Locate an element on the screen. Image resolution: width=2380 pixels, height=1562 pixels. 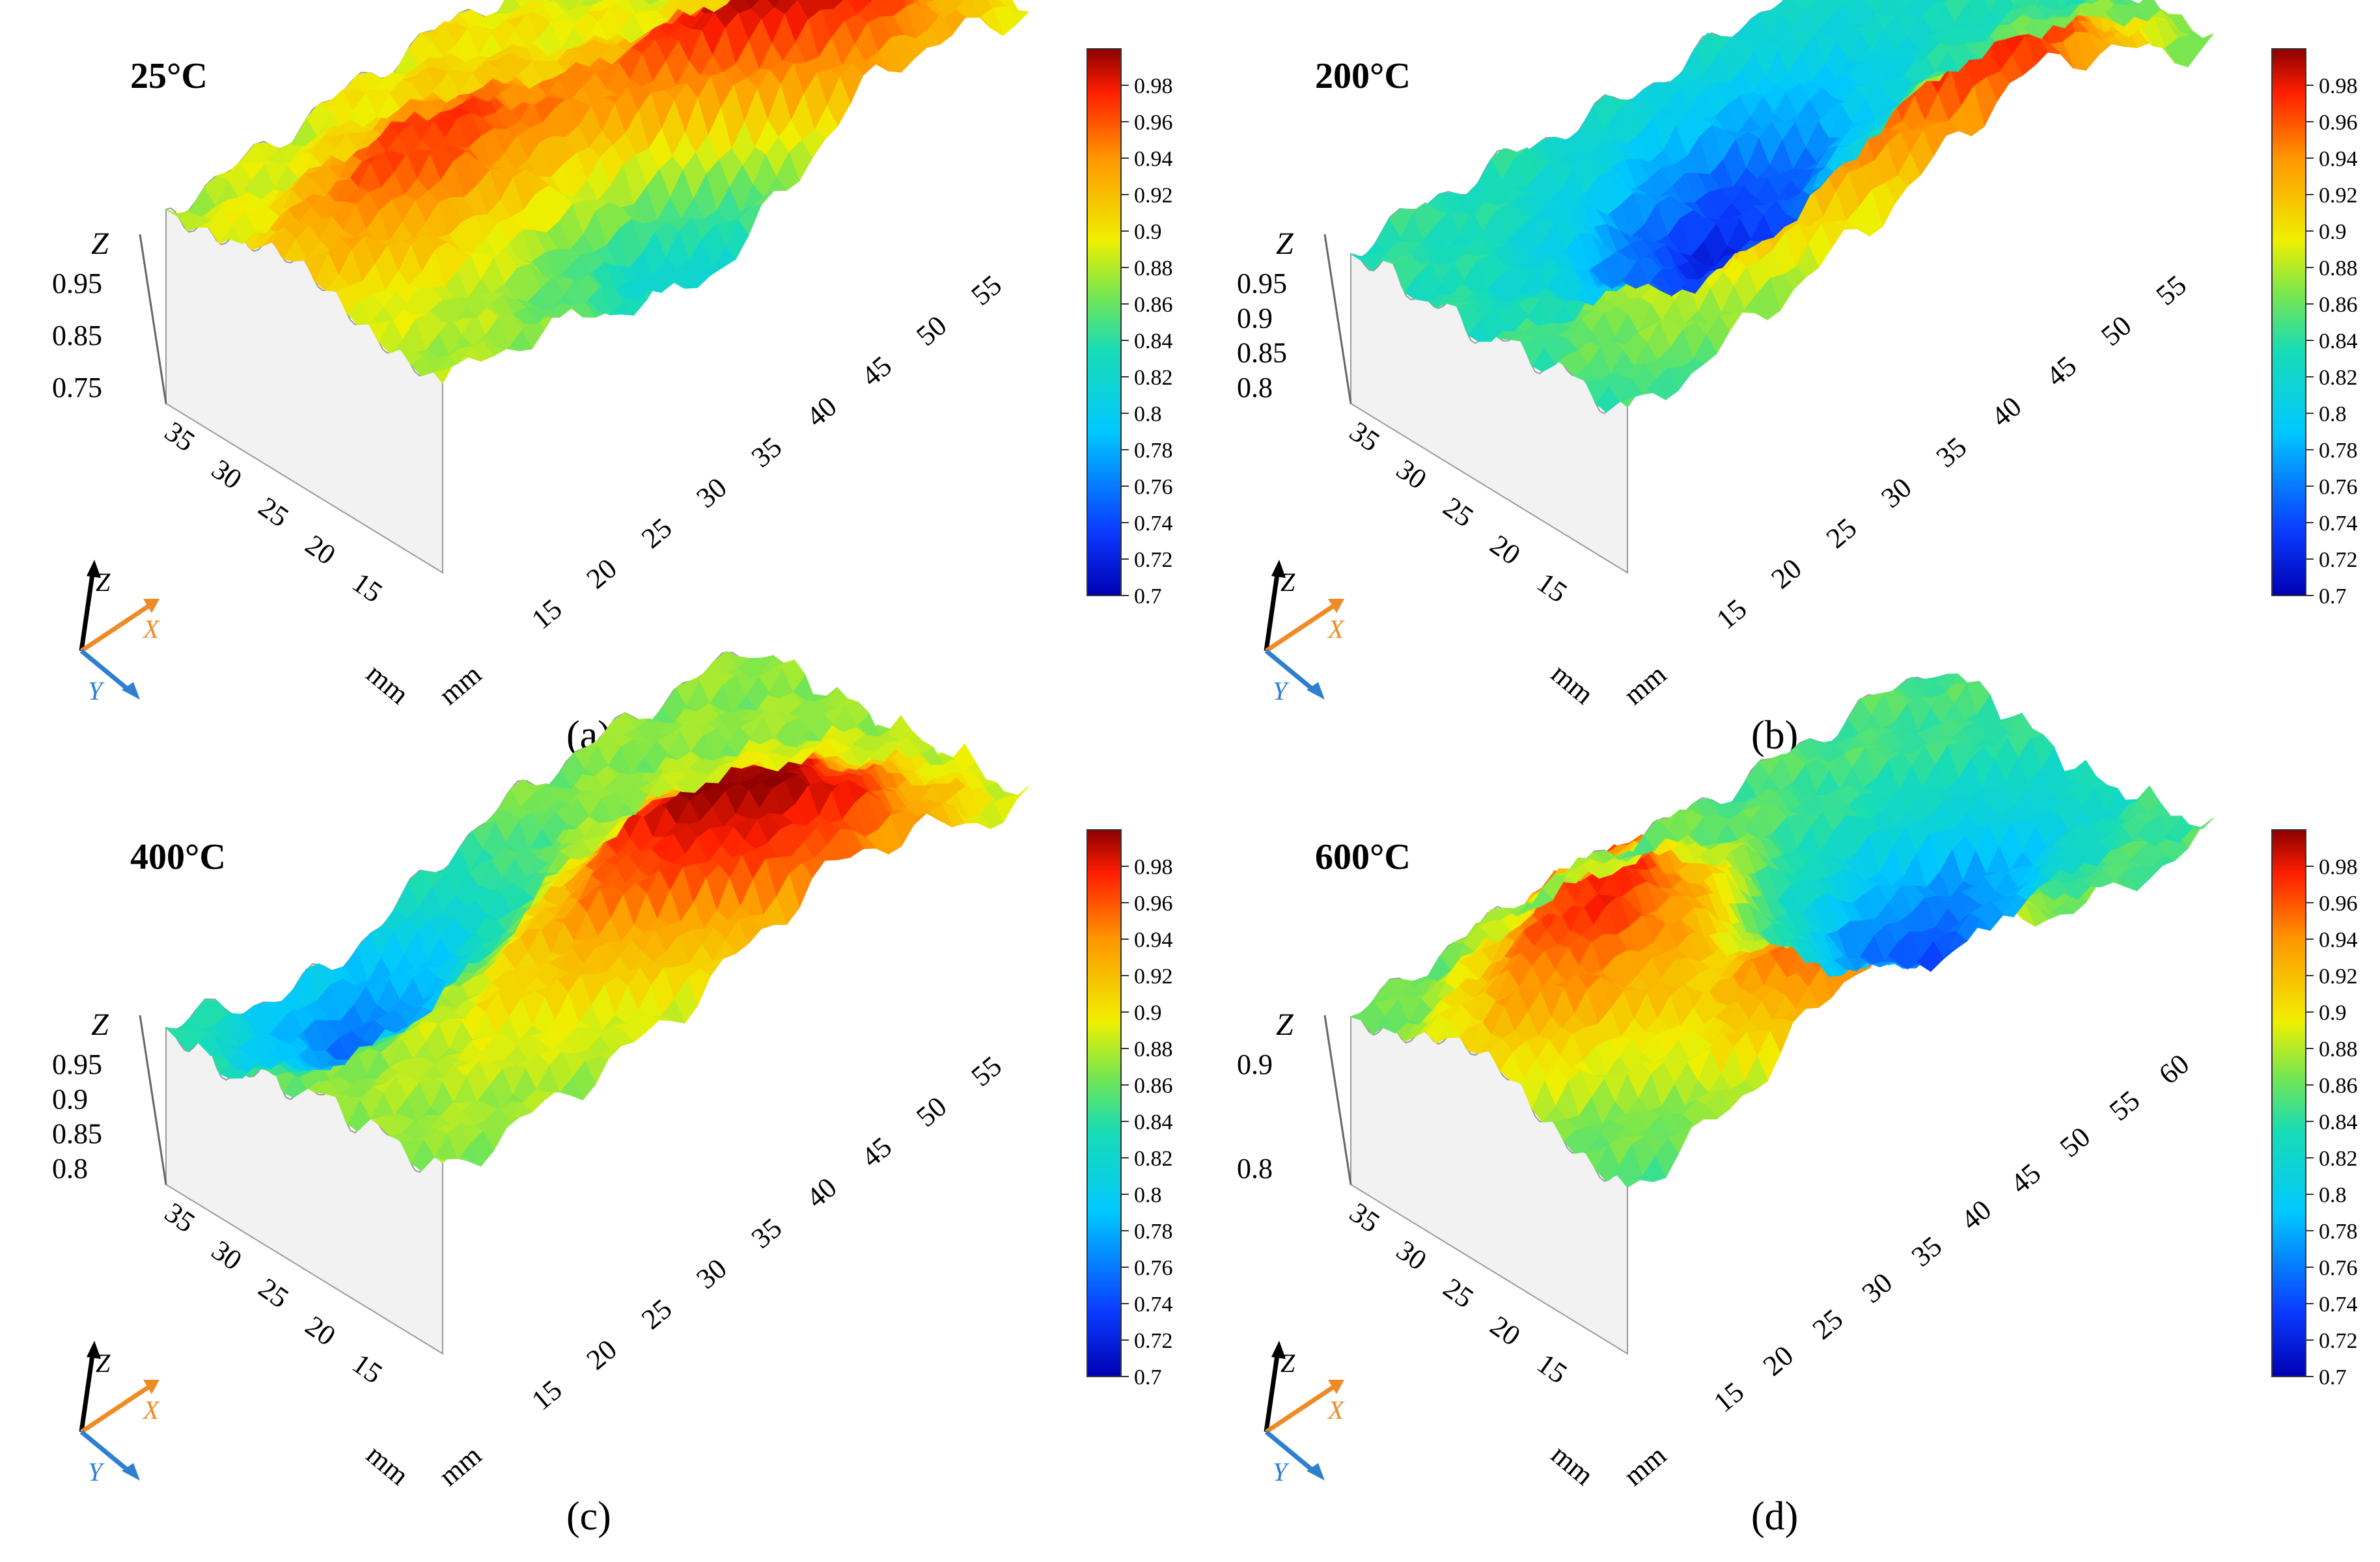
z-tick-label: 0.75 is located at coordinates (77, 388).